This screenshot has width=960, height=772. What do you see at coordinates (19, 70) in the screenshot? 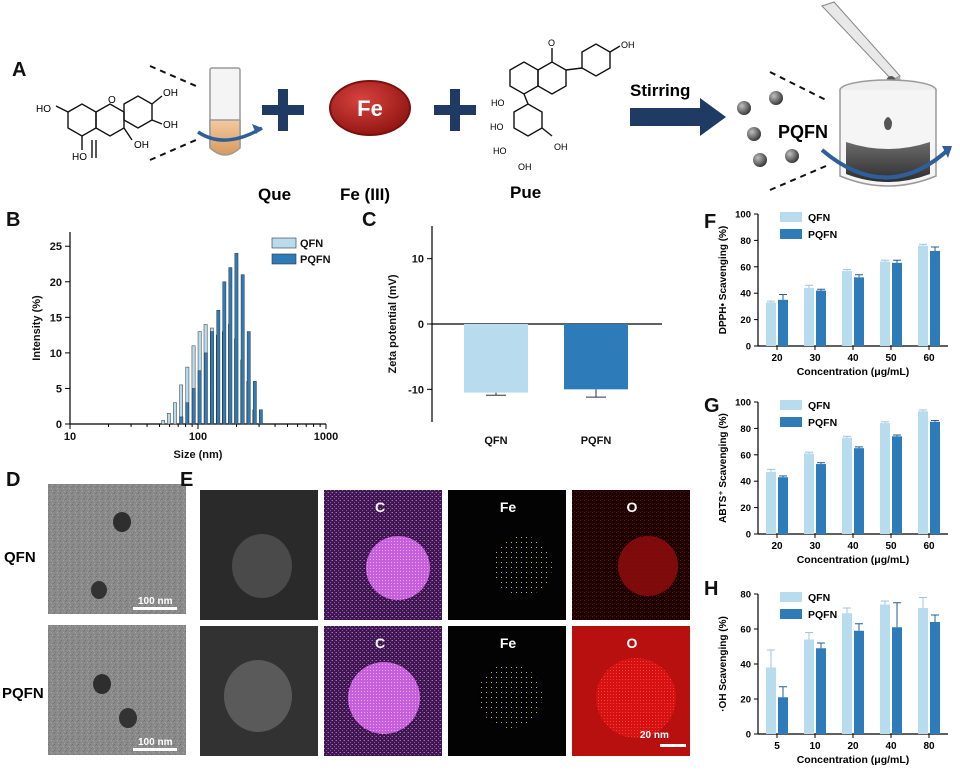
I see `panel-a-letter: A` at bounding box center [19, 70].